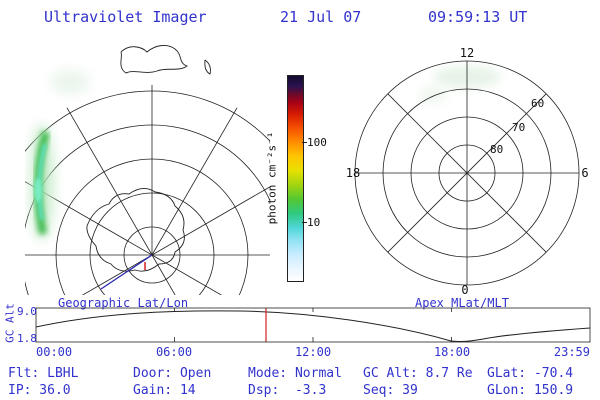  Describe the element at coordinates (418, 373) in the screenshot. I see `status-gcalt: GC Alt: 8.7 Re` at that location.